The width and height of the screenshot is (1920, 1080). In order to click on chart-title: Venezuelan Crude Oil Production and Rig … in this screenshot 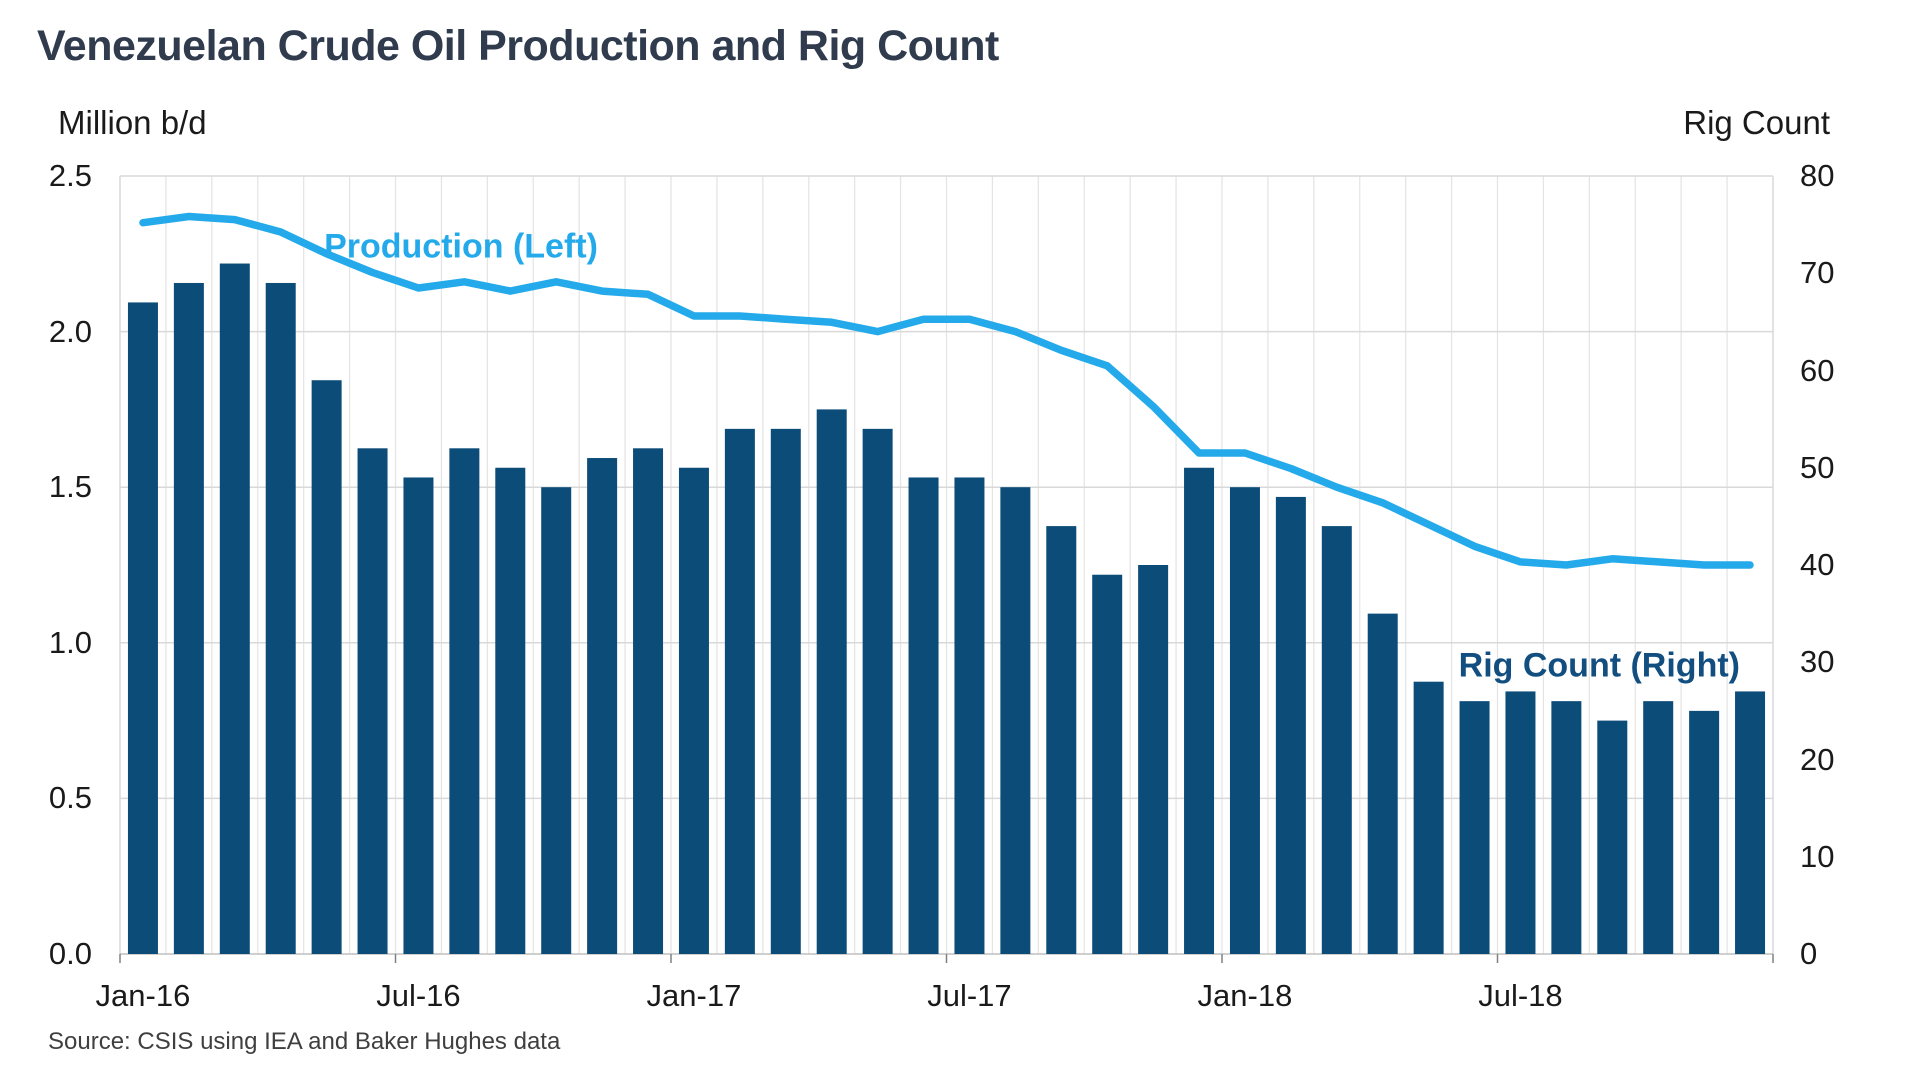, I will do `click(518, 46)`.